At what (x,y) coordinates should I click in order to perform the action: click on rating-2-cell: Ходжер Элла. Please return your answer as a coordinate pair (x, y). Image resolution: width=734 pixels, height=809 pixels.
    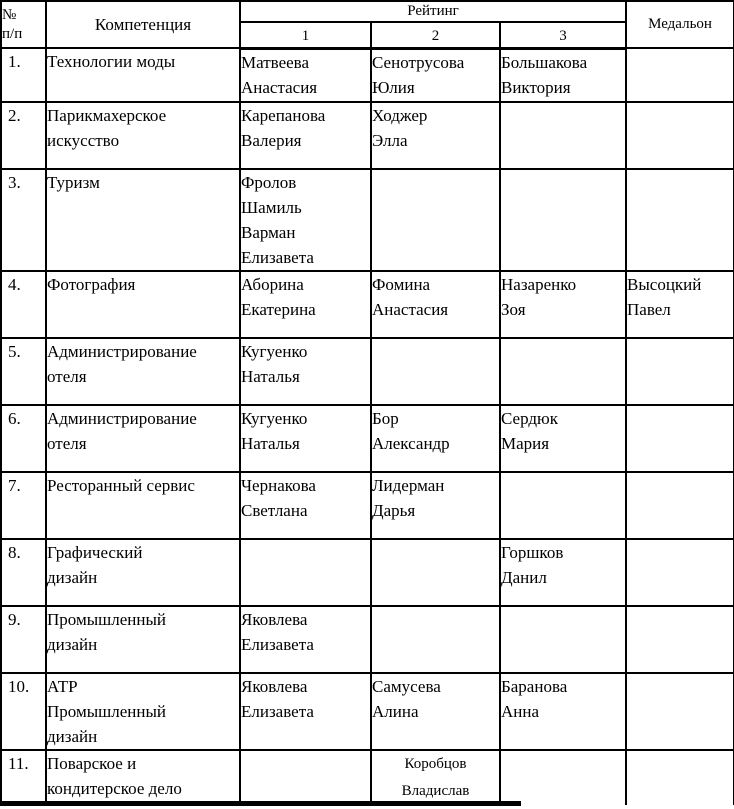
    Looking at the image, I should click on (435, 135).